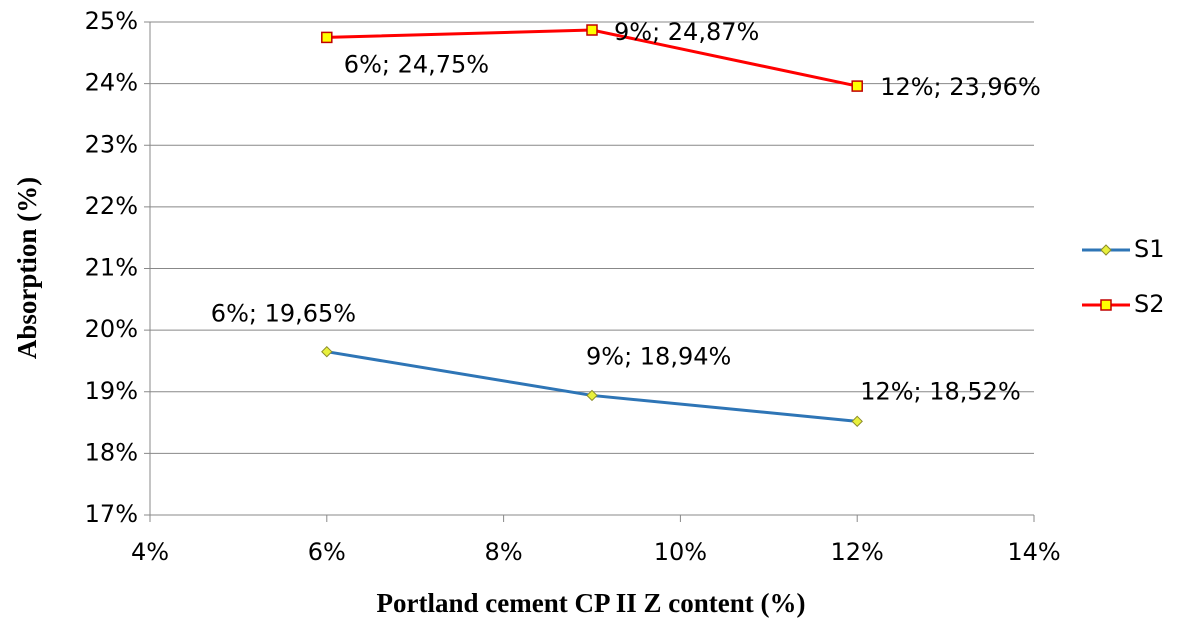 Image resolution: width=1177 pixels, height=623 pixels. I want to click on data-label: 12%; 18,52%, so click(940, 391).